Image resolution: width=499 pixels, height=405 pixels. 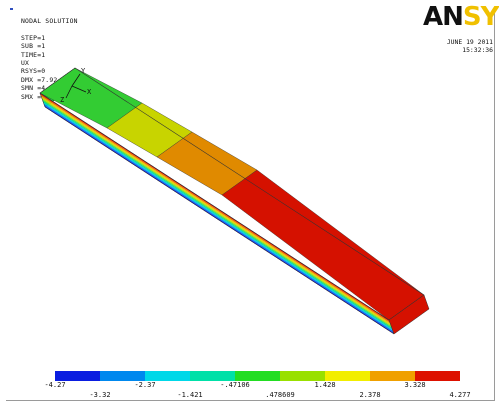 I want to click on legend-label-top: -2.37, so click(x=145, y=385).